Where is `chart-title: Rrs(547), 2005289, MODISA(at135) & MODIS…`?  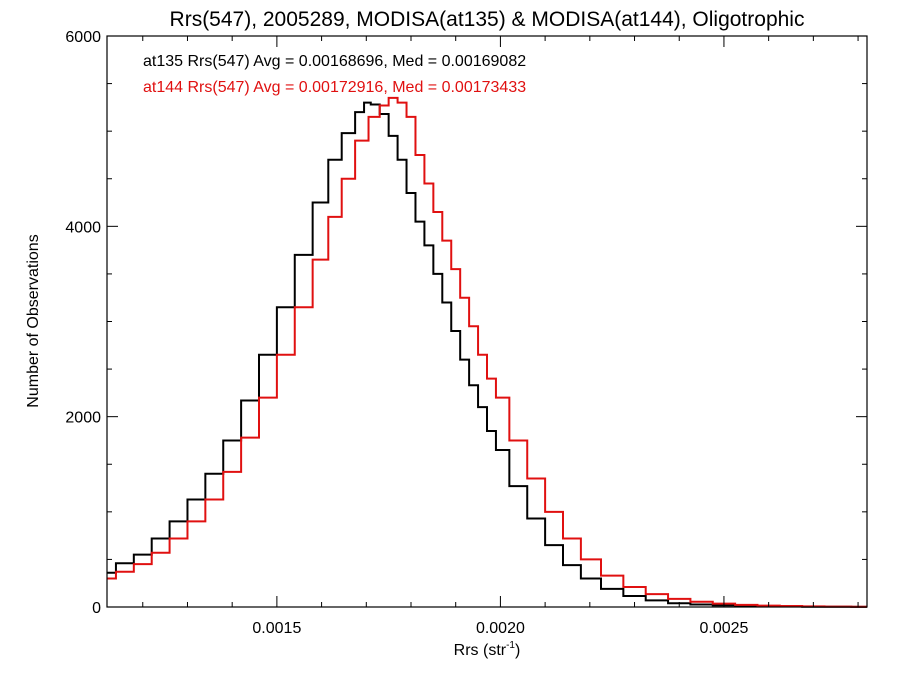
chart-title: Rrs(547), 2005289, MODISA(at135) & MODIS… is located at coordinates (487, 19).